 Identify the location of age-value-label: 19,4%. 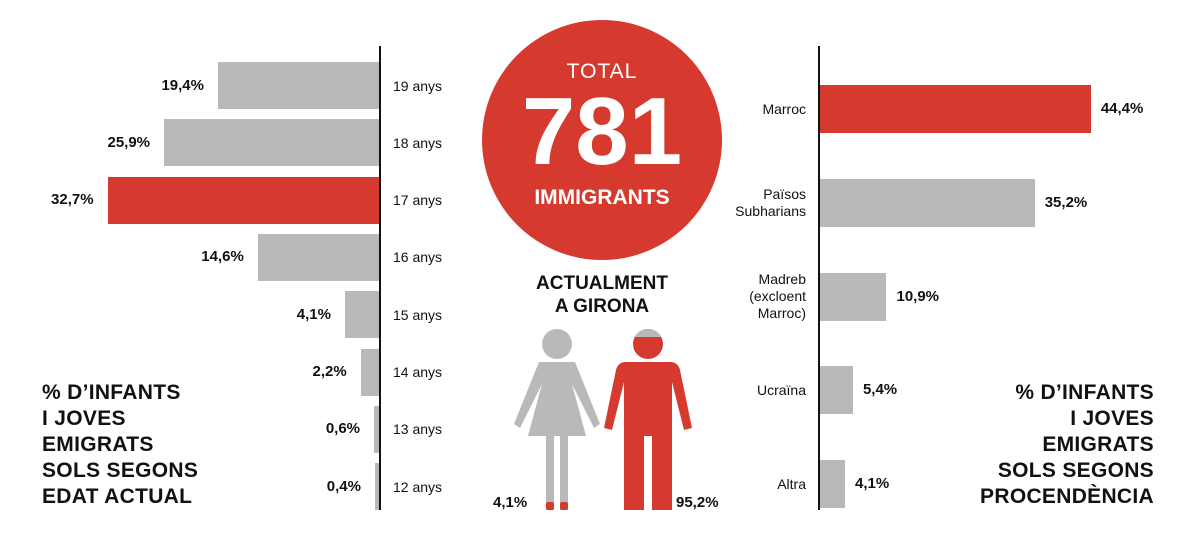
(182, 85).